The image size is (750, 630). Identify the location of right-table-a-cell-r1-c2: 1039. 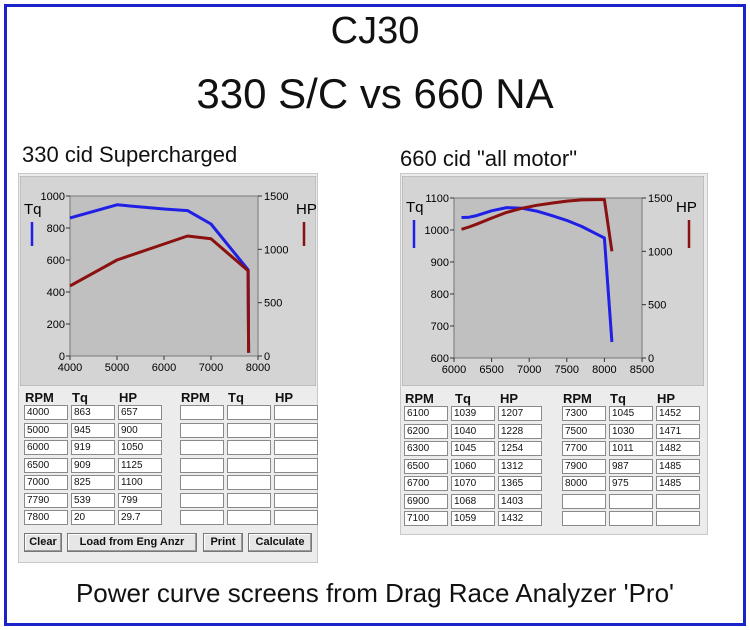
(473, 413).